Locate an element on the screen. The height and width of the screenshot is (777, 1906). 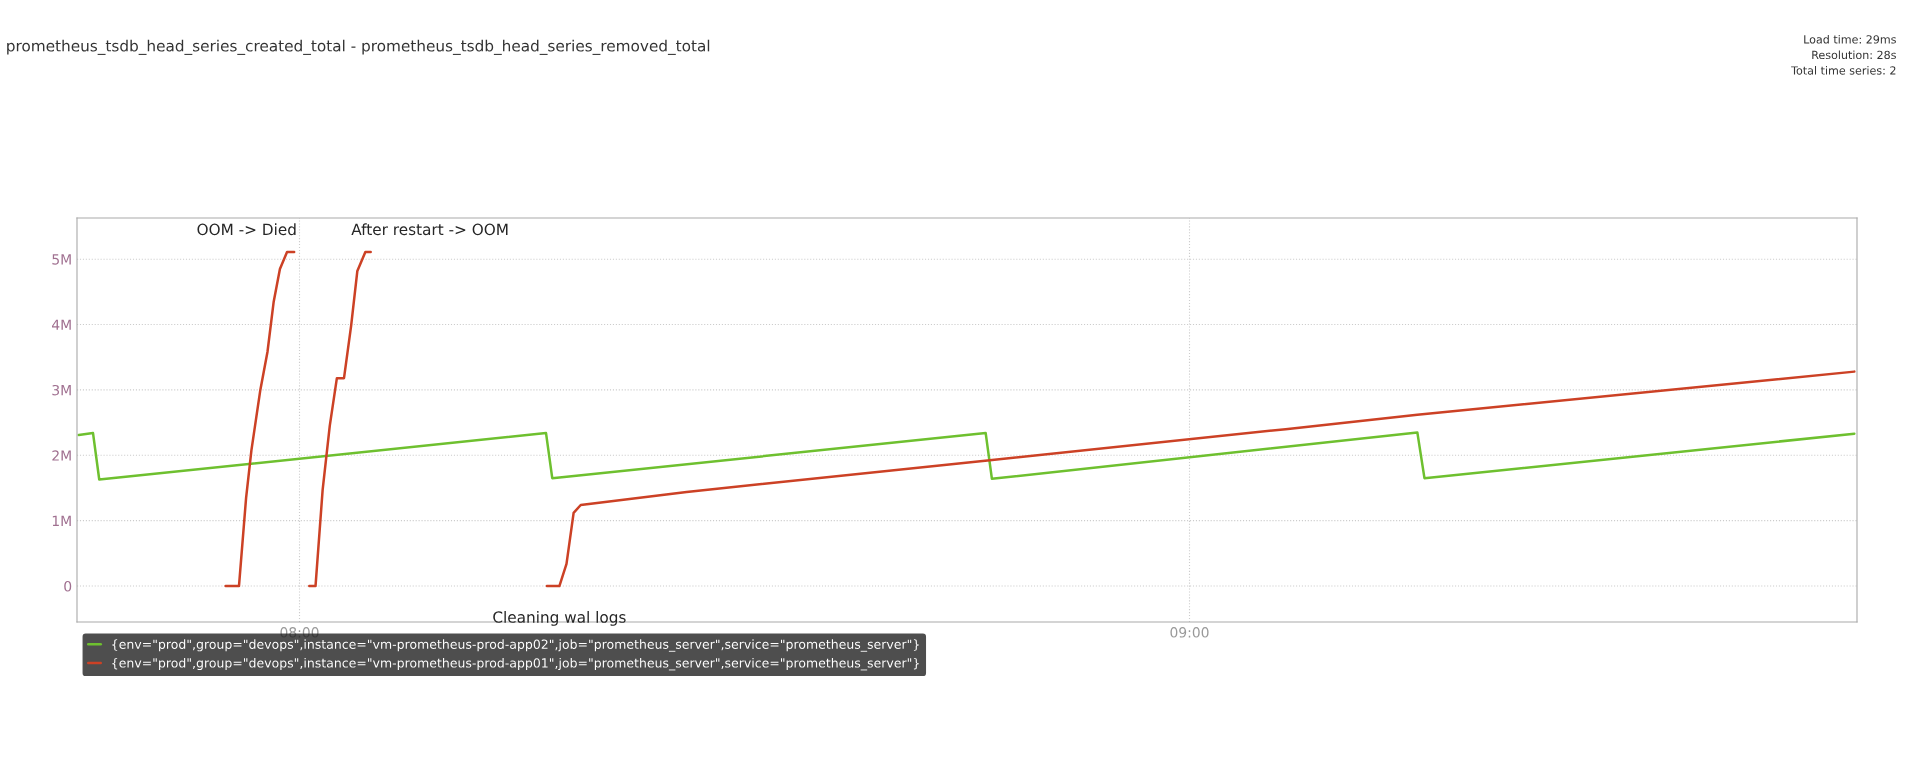
y-tick-label: 3M is located at coordinates (61, 390).